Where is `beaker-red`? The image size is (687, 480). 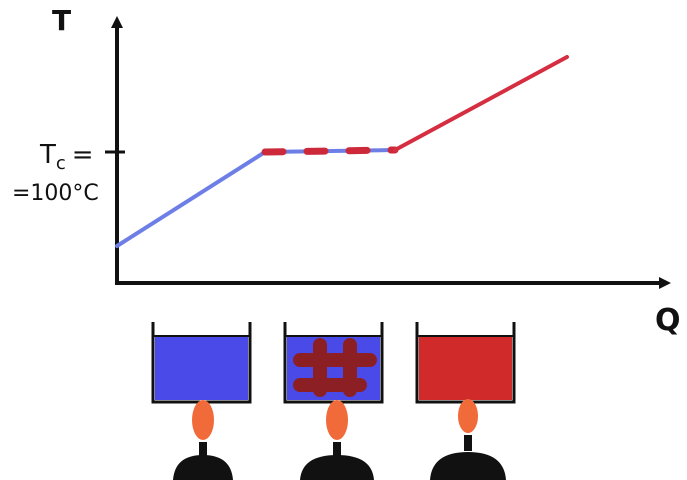 beaker-red is located at coordinates (465, 363).